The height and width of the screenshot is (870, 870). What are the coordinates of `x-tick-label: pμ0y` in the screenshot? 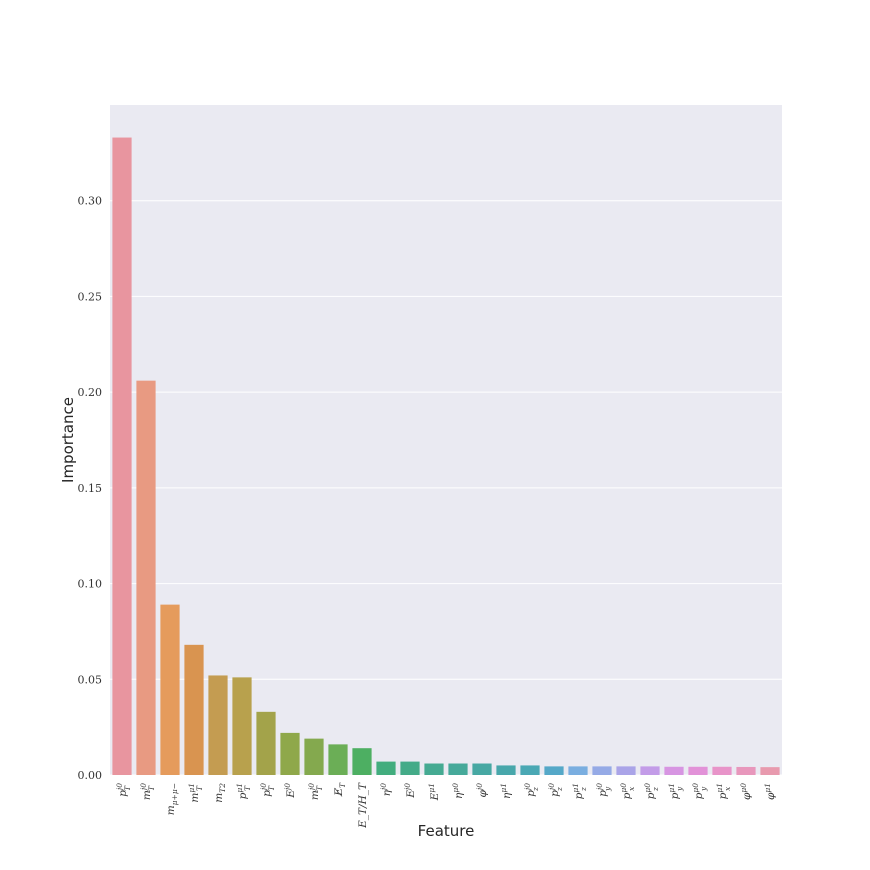 It's located at (699, 791).